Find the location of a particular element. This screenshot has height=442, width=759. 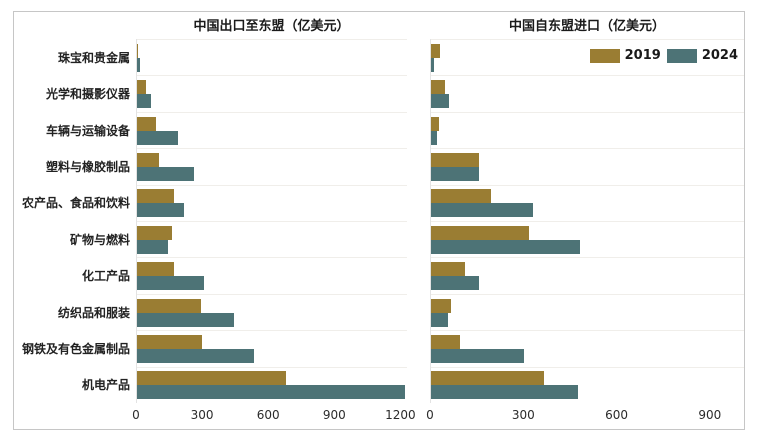

category-label: 珠宝和贵金属 is located at coordinates (93, 57).